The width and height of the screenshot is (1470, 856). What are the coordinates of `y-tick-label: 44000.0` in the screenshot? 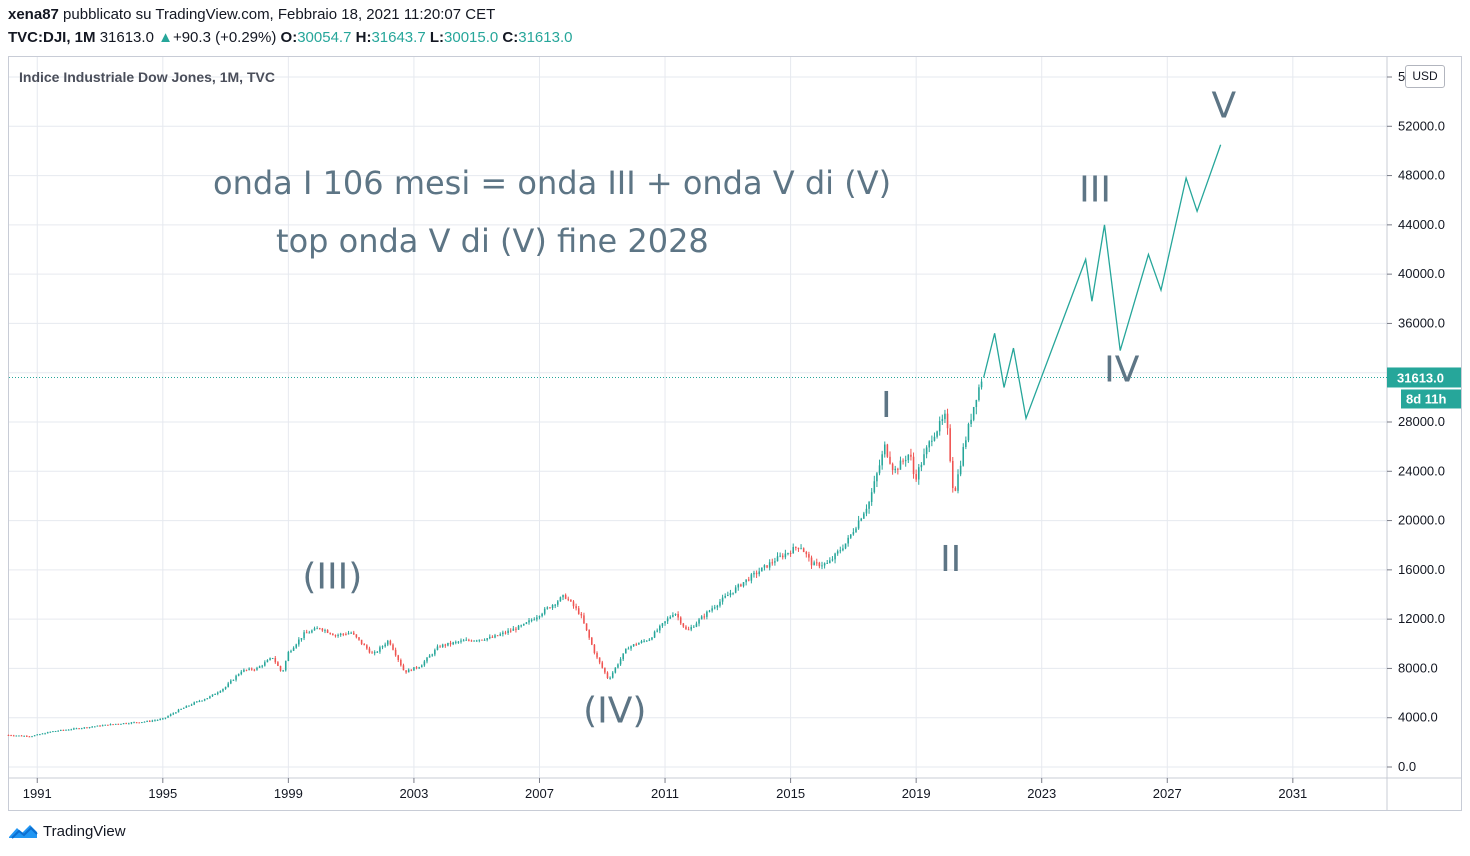 It's located at (1421, 224).